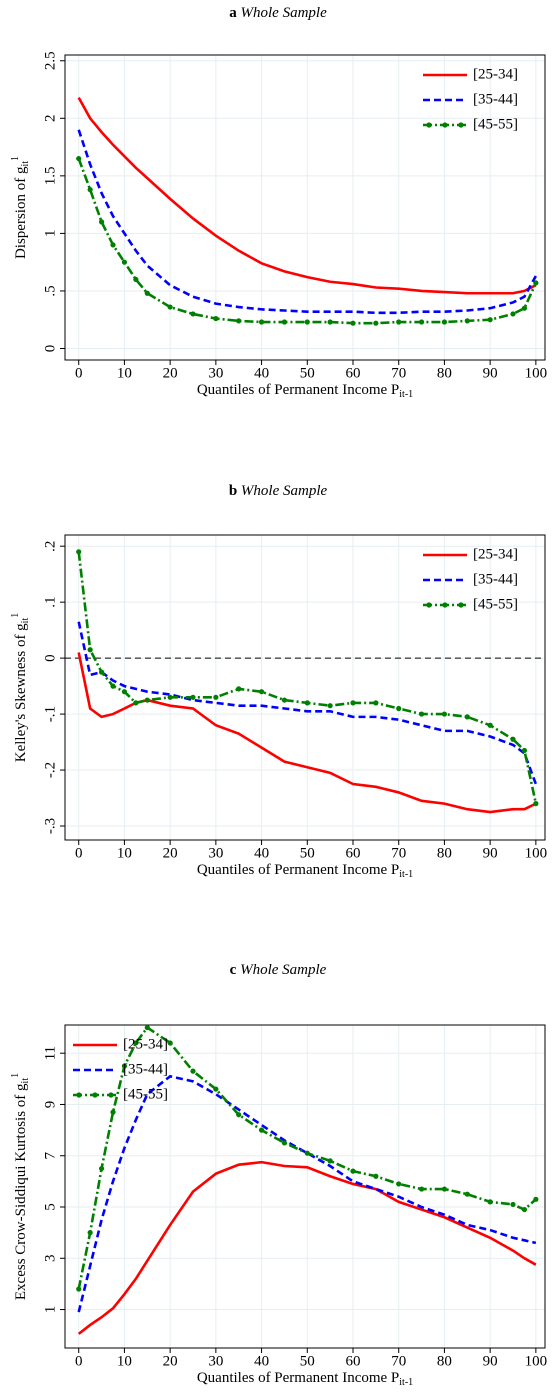 Image resolution: width=555 pixels, height=1395 pixels. Describe the element at coordinates (50, 714) in the screenshot. I see `y-tick-label: -.1` at that location.